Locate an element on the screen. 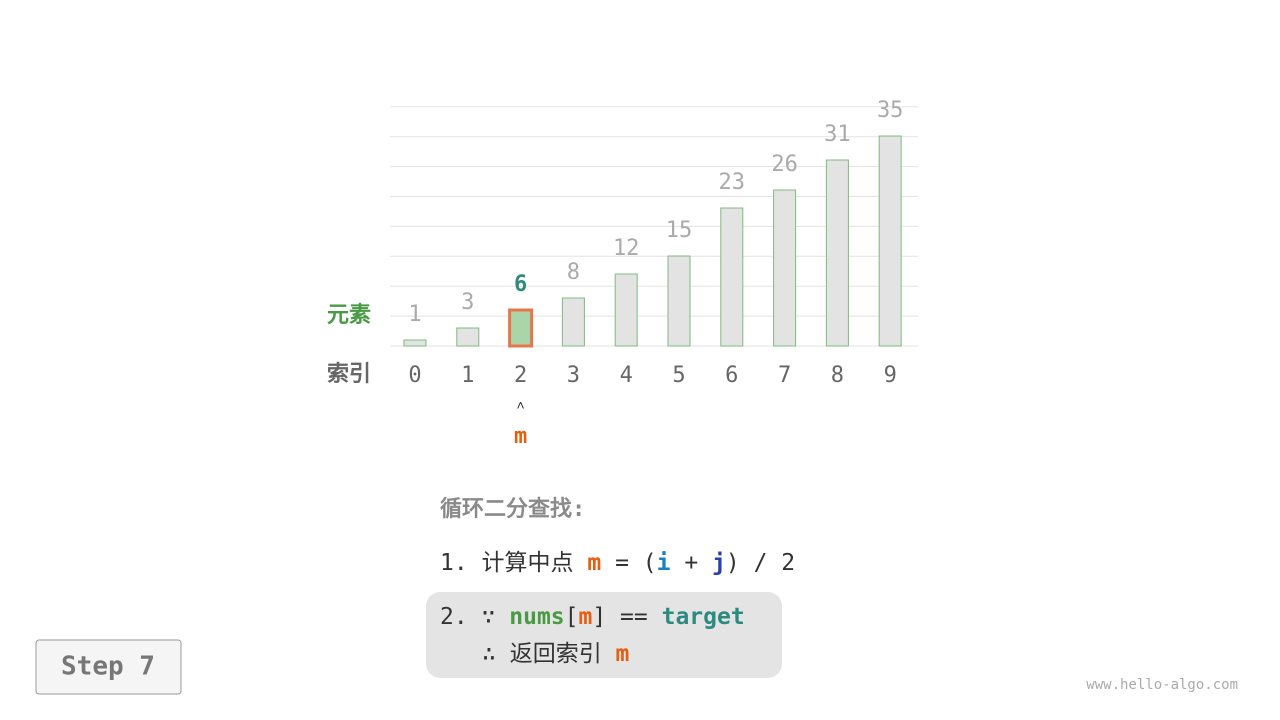 This screenshot has height=720, width=1280. index-label: 4 is located at coordinates (626, 375).